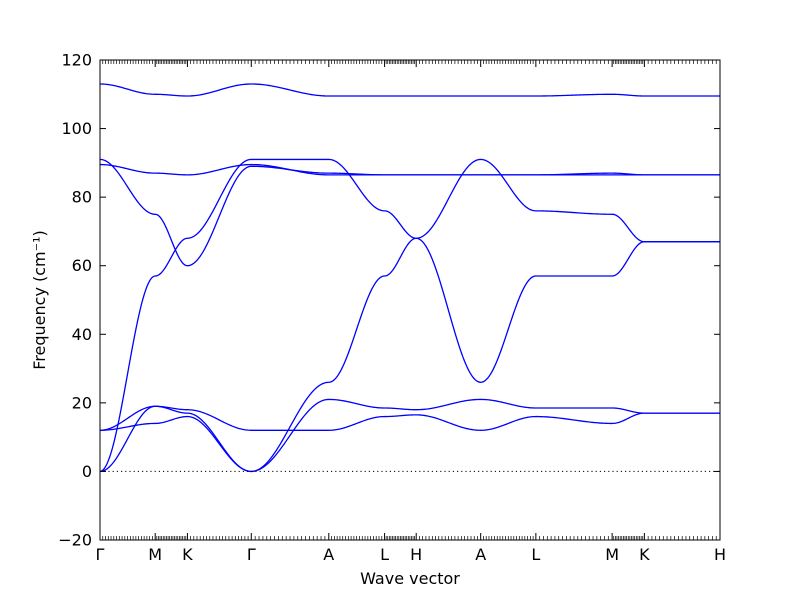  Describe the element at coordinates (82, 265) in the screenshot. I see `y-tick-label: 60` at that location.